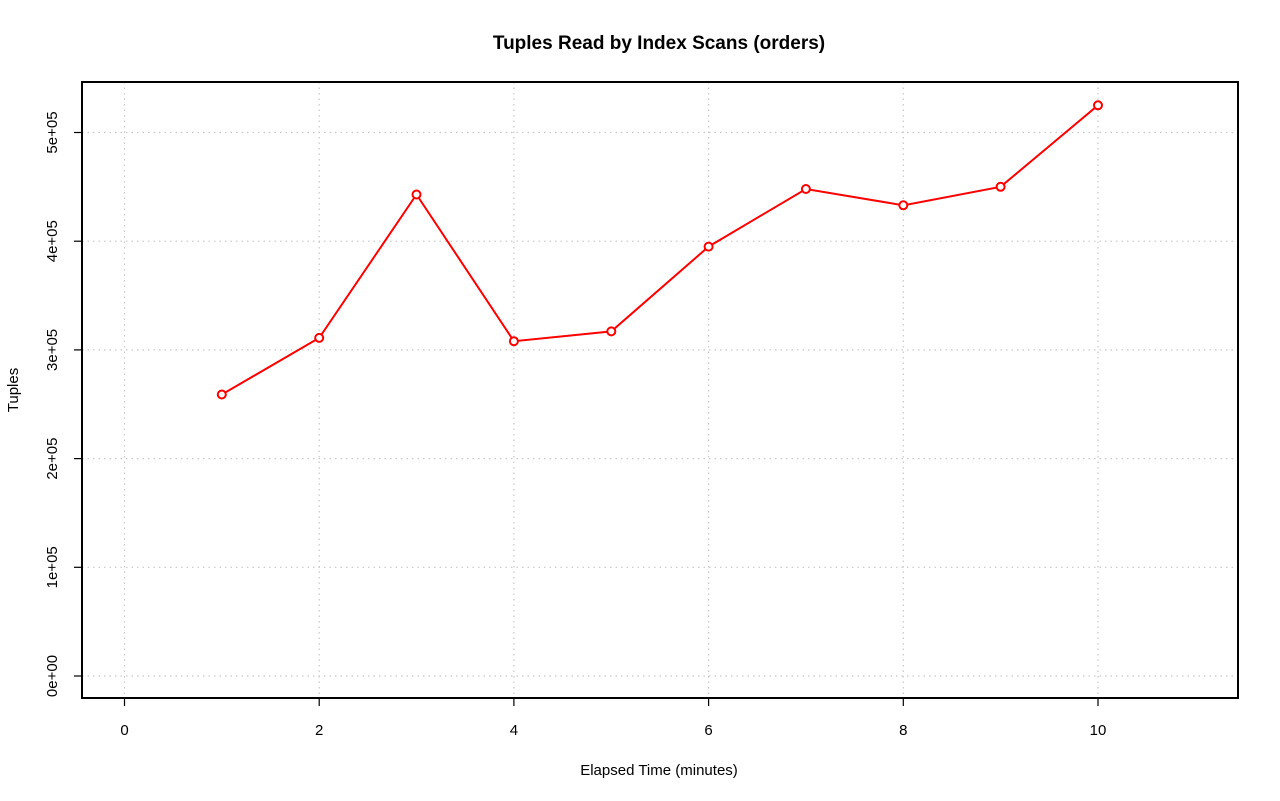  I want to click on x-axis-label: Elapsed Time (minutes), so click(659, 770).